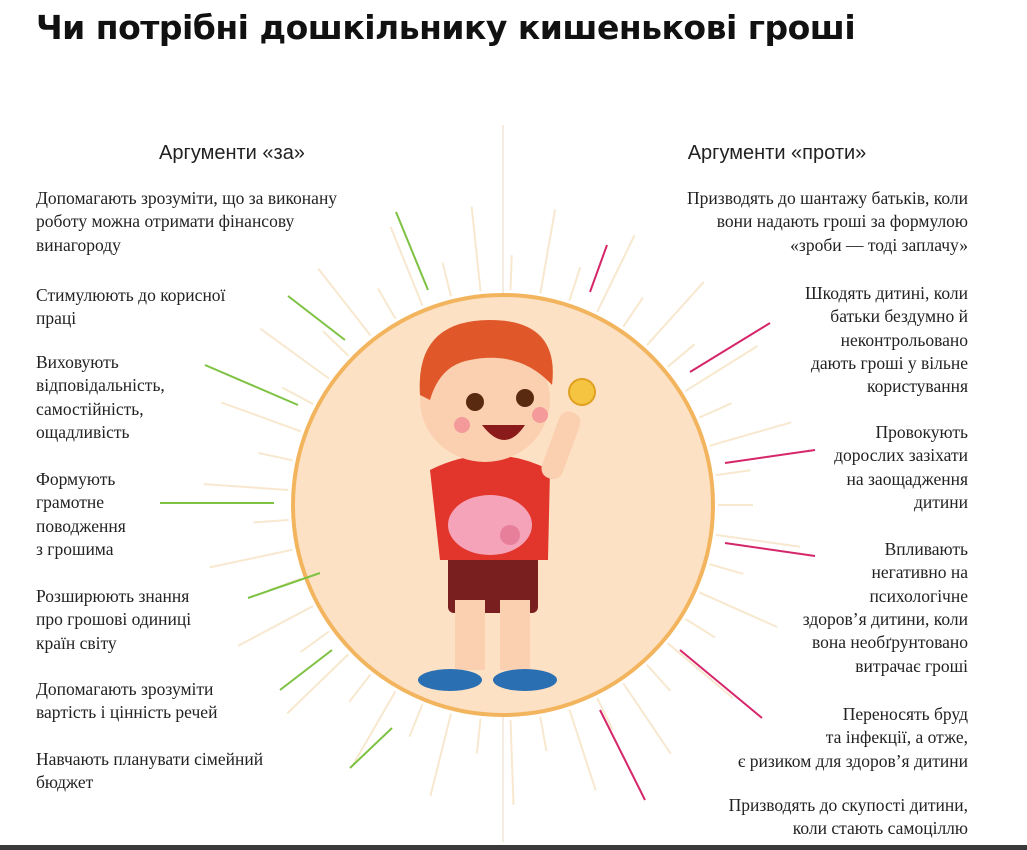 The width and height of the screenshot is (1027, 850). Describe the element at coordinates (918, 595) in the screenshot. I see `con-argument: психологічне` at that location.